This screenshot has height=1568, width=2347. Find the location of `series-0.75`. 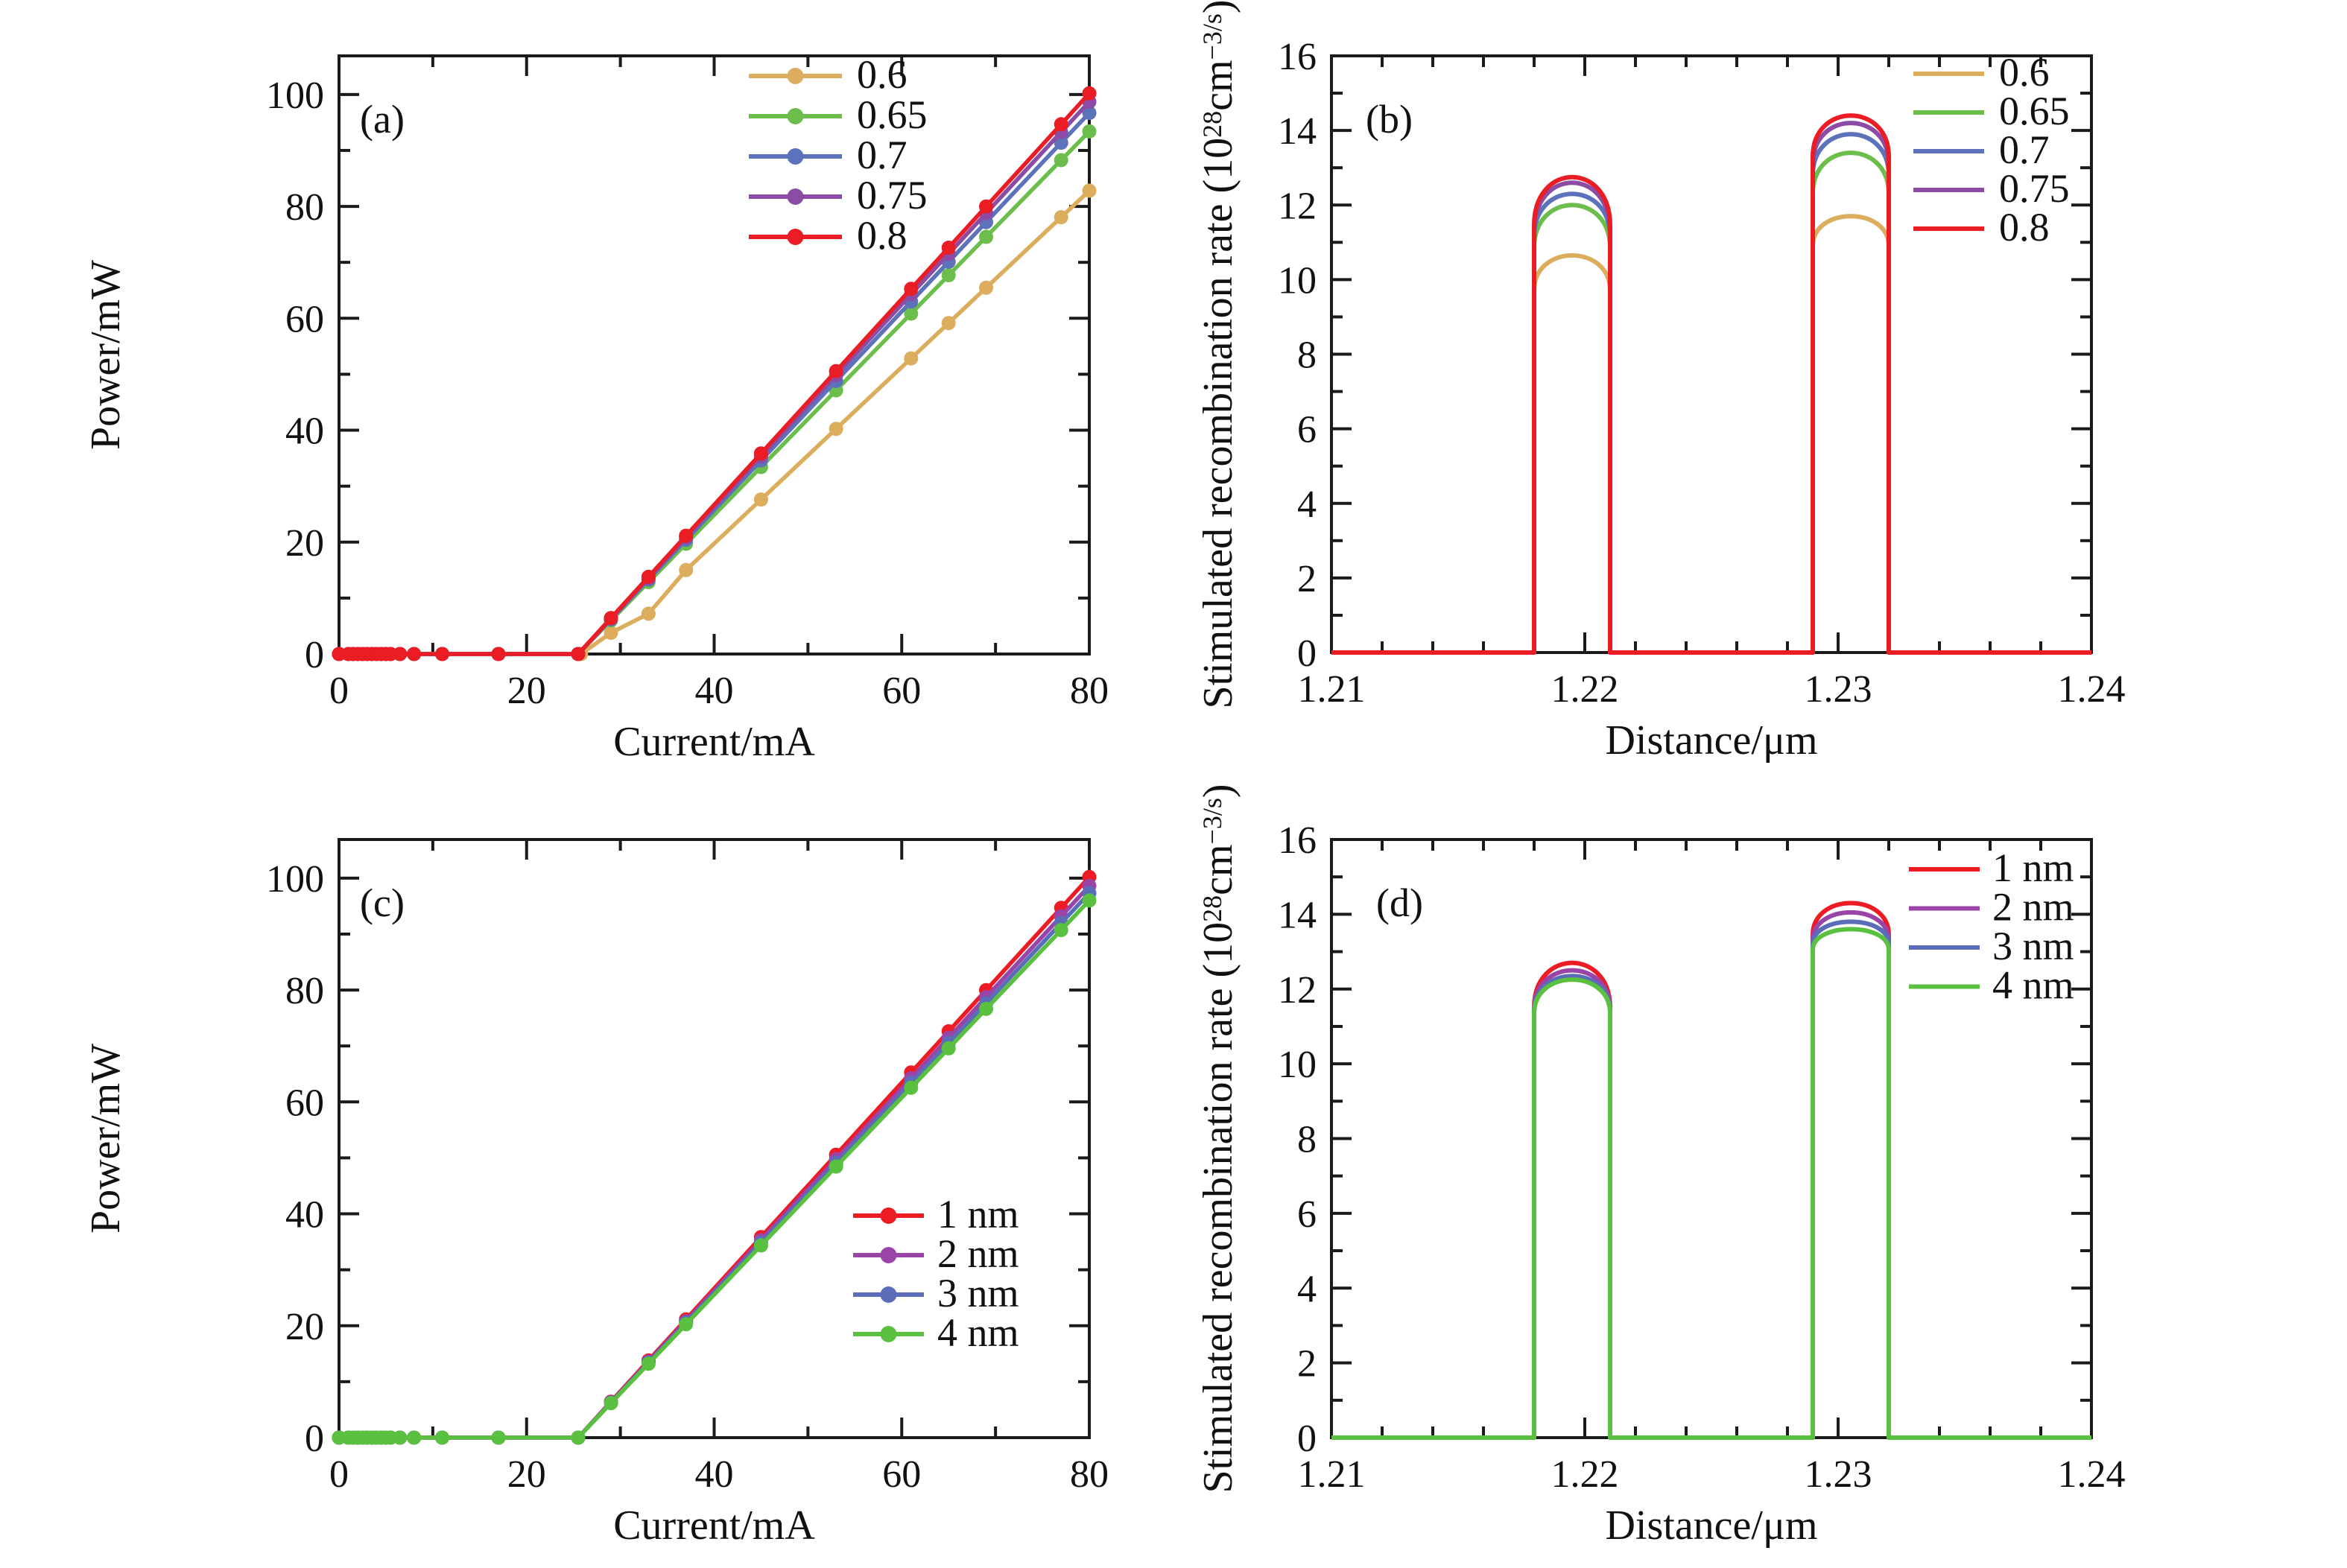

series-0.75 is located at coordinates (714, 378).